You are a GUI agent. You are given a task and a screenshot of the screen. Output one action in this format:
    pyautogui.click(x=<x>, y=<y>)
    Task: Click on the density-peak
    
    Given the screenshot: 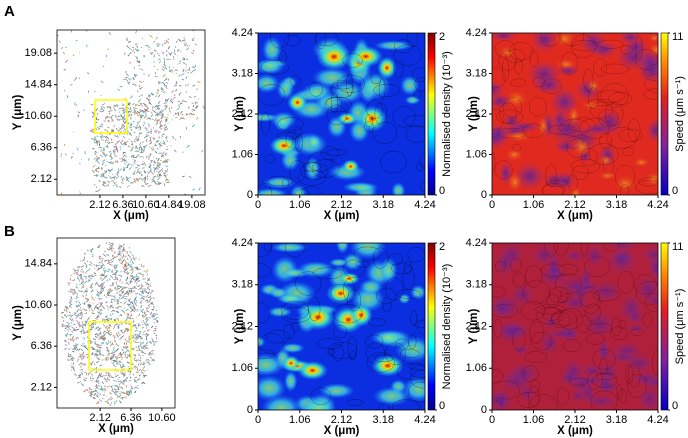 What is the action you would take?
    pyautogui.click(x=347, y=118)
    